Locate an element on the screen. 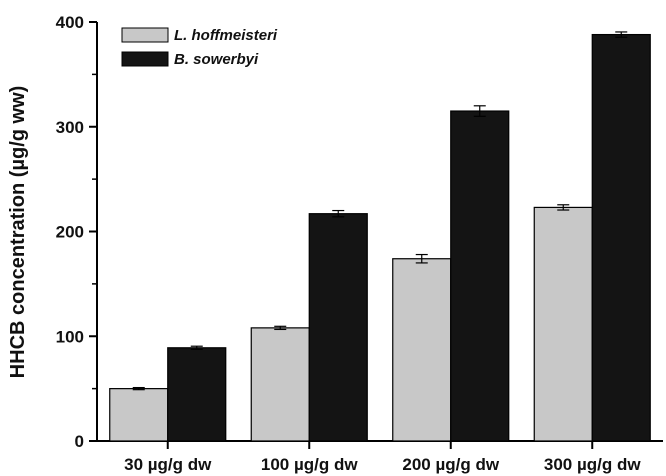  legend-label: B. sowerbyi is located at coordinates (216, 59).